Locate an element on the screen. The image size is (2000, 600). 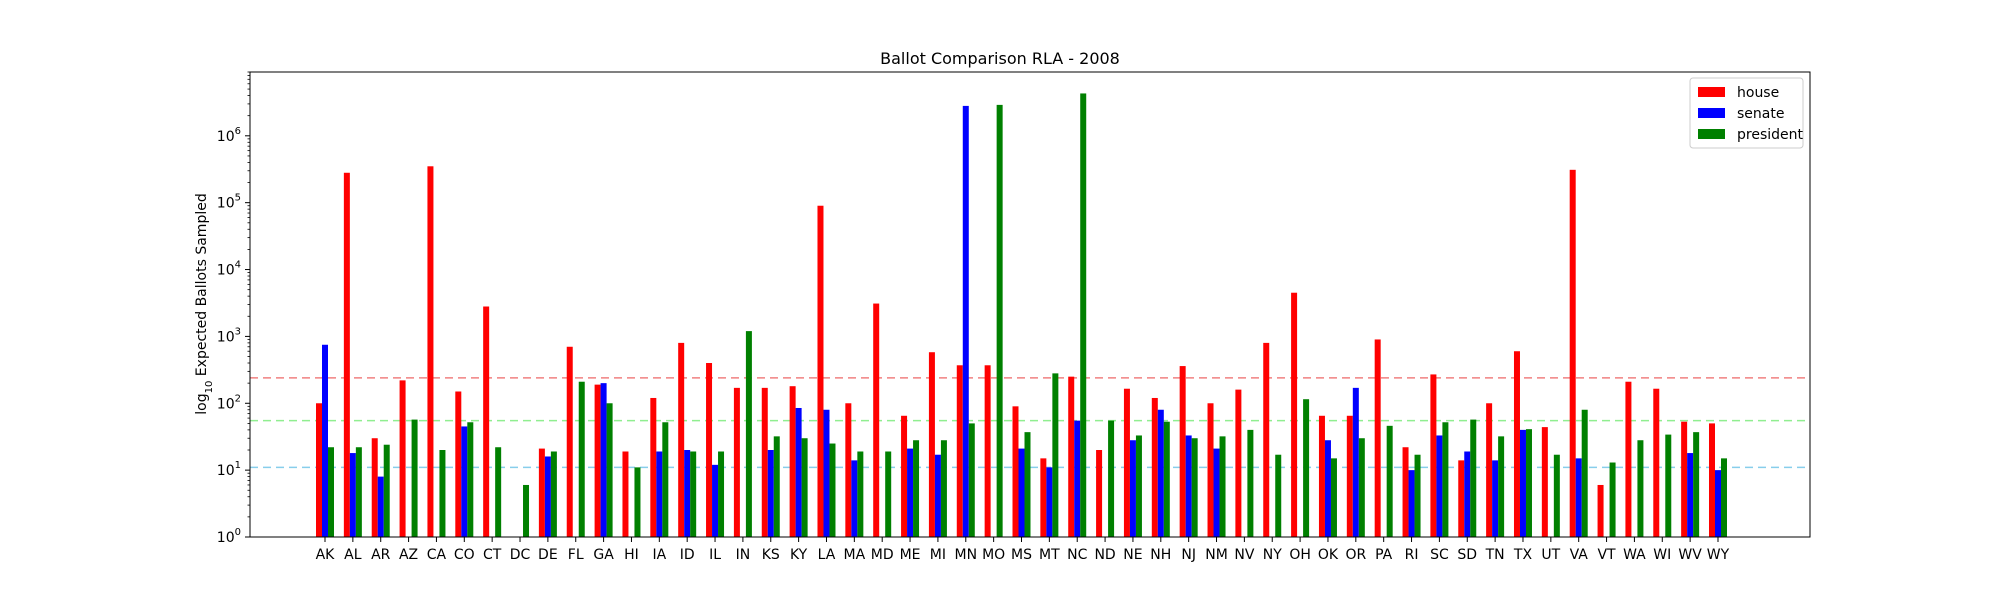
bar-senate-OR is located at coordinates (1355, 462).